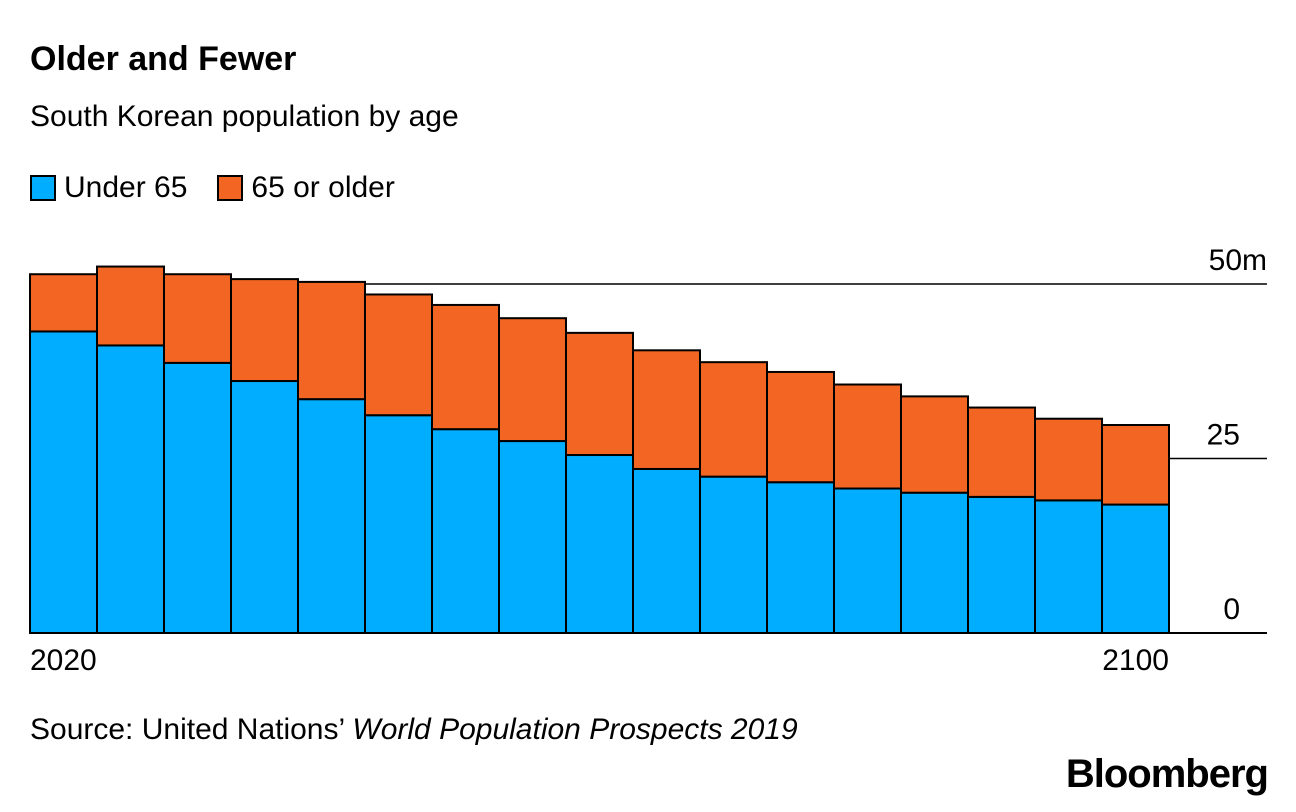 The width and height of the screenshot is (1296, 812). What do you see at coordinates (126, 187) in the screenshot?
I see `legend-label-under65: Under 65` at bounding box center [126, 187].